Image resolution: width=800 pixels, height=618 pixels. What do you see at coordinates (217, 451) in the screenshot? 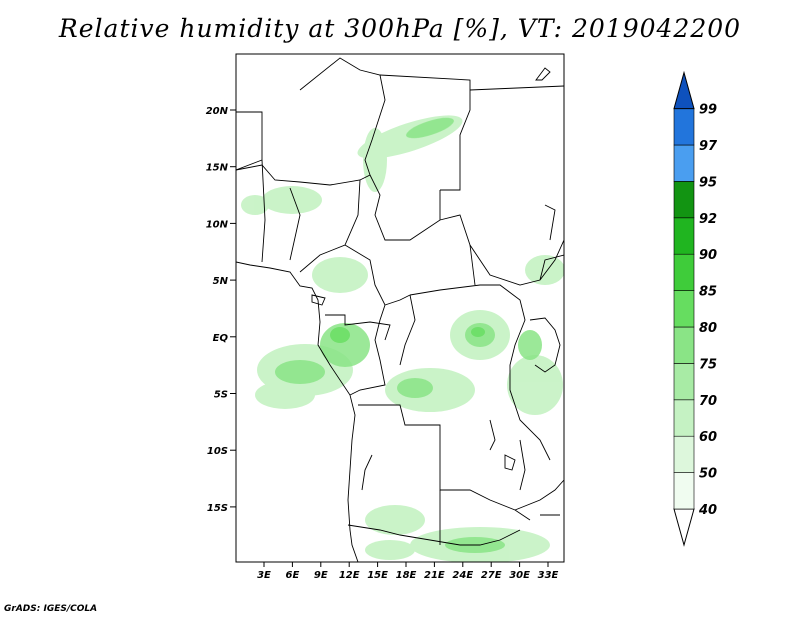
I see `lat-tick-label: 10S` at bounding box center [217, 451].